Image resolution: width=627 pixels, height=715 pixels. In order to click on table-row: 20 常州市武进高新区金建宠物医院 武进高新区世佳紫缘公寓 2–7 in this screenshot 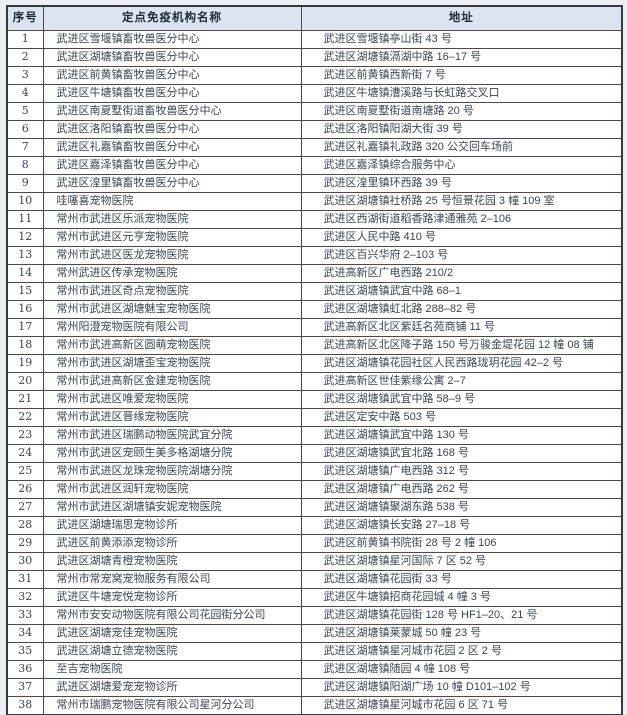, I will do `click(314, 381)`.